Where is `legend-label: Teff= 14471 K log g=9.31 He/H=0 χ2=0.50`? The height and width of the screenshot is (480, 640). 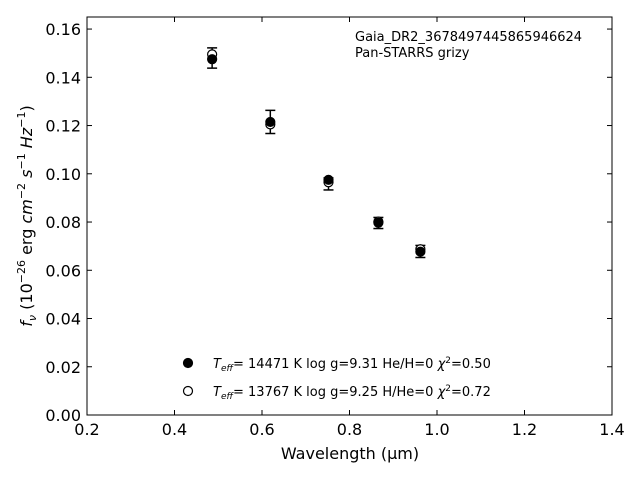
legend-label: Teff= 14471 K log g=9.31 He/H=0 χ2=0.50 is located at coordinates (352, 365).